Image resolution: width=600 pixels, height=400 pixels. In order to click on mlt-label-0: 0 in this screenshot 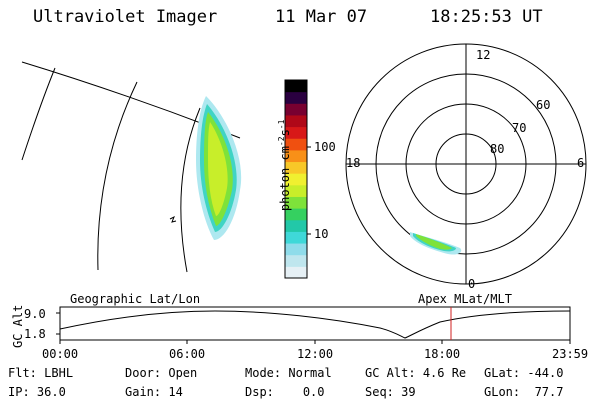, I will do `click(472, 284)`.